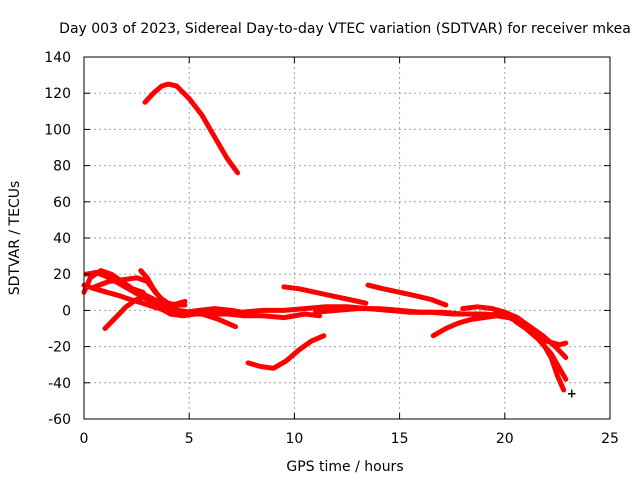 The height and width of the screenshot is (480, 640). What do you see at coordinates (610, 439) in the screenshot?
I see `x-tick-label: 25` at bounding box center [610, 439].